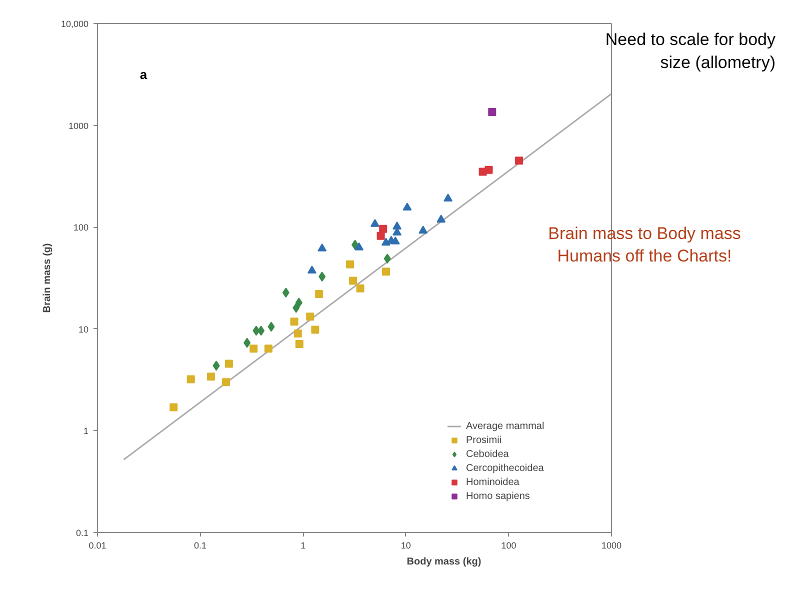  Describe the element at coordinates (47, 278) in the screenshot. I see `y-axis-title: Brain mass (g)` at that location.